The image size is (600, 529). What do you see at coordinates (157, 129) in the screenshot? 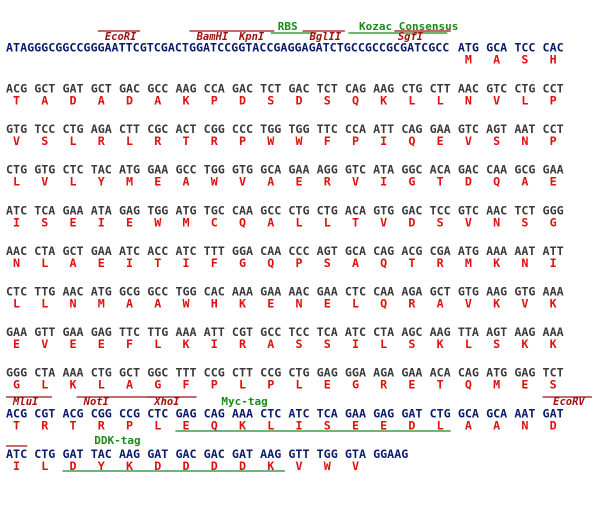
I see `codon: CGC` at bounding box center [157, 129].